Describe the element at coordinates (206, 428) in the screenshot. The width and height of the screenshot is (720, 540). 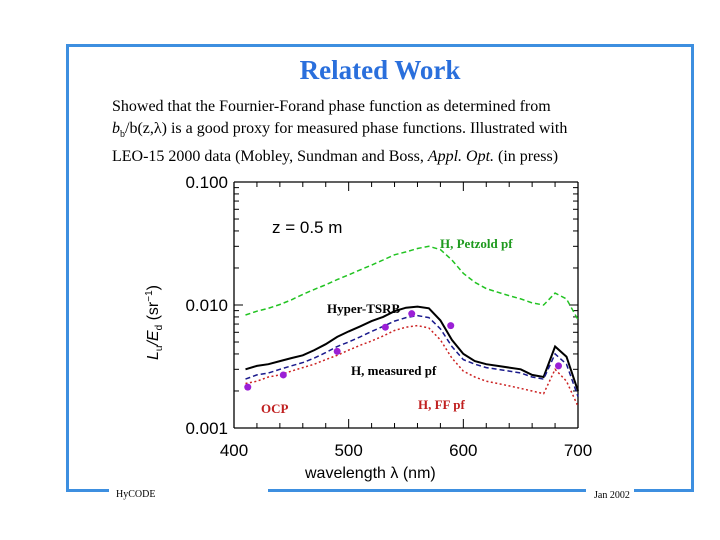
I see `y-tick-label: 0.001` at that location.